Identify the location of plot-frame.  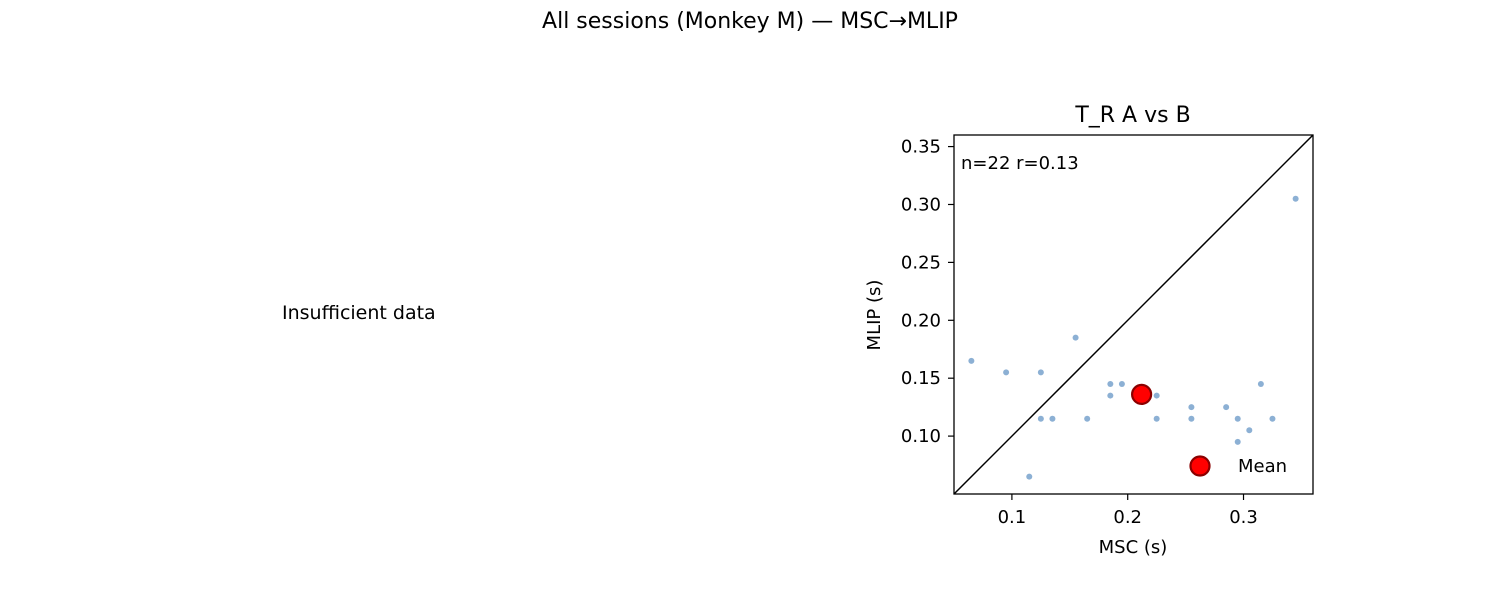
(1133, 314).